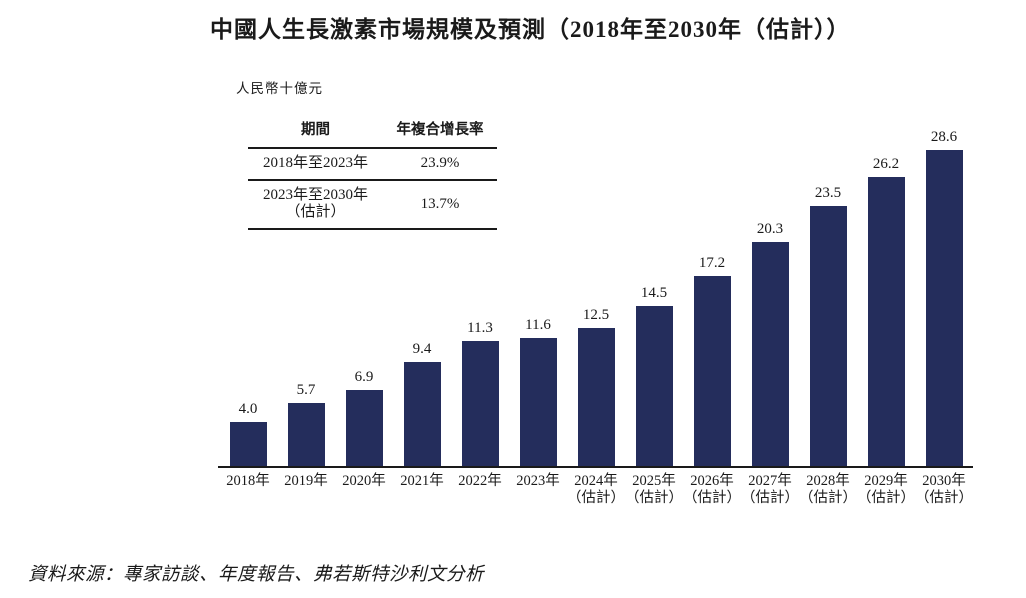  I want to click on bar-value-label: 11.3, so click(480, 328).